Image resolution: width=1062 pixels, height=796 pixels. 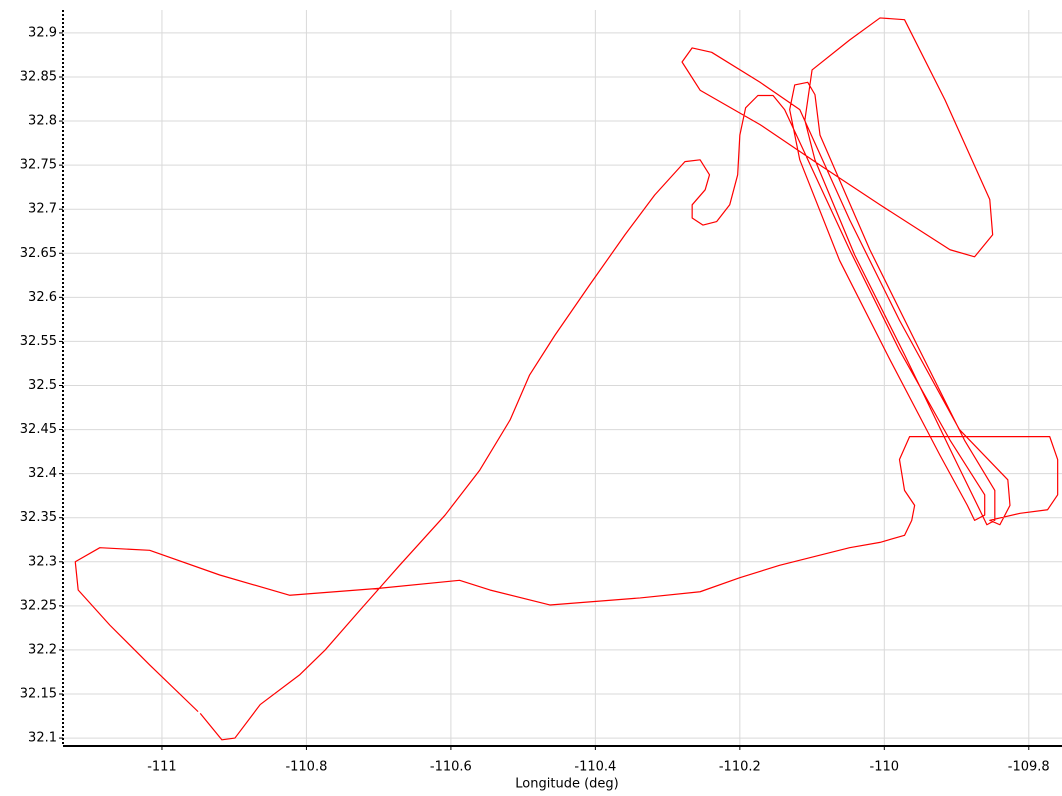 What do you see at coordinates (42, 385) in the screenshot?
I see `y-tick-label: 32.5` at bounding box center [42, 385].